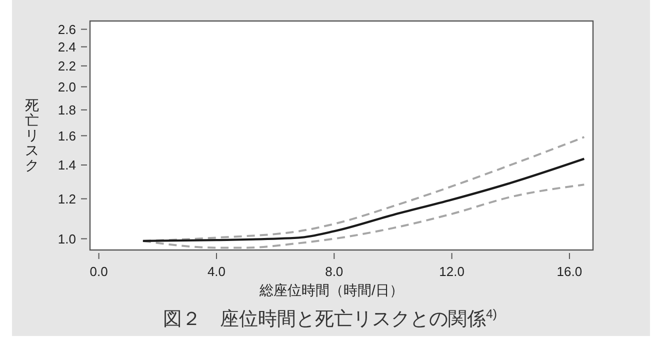 The width and height of the screenshot is (656, 348). What do you see at coordinates (67, 66) in the screenshot?
I see `y-tick-label: 2.2` at bounding box center [67, 66].